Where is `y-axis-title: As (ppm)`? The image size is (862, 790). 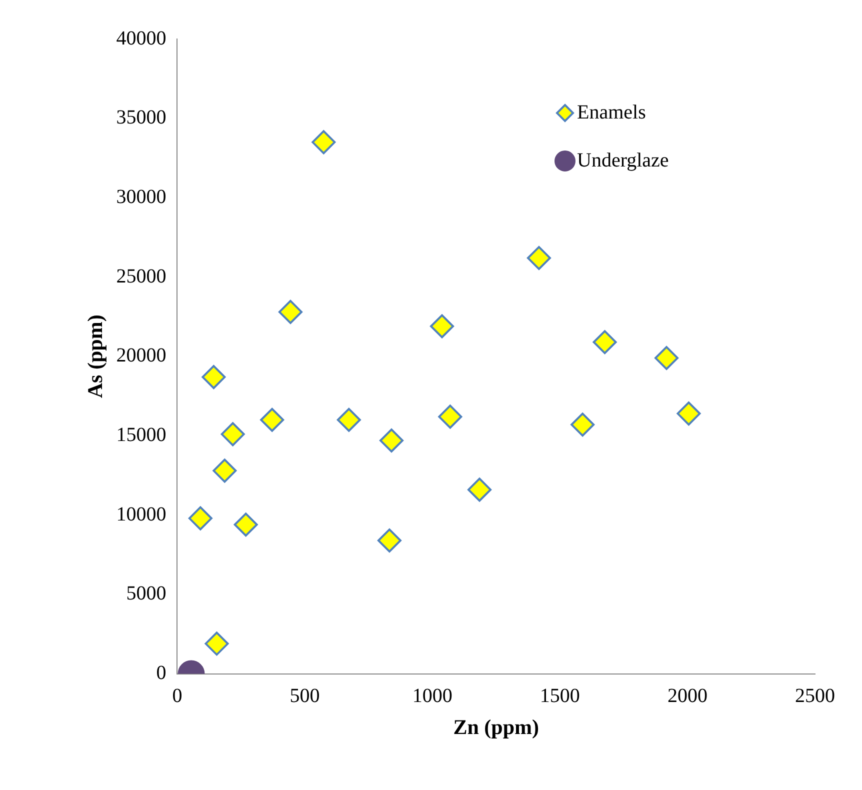
y-axis-title: As (ppm) is located at coordinates (95, 356).